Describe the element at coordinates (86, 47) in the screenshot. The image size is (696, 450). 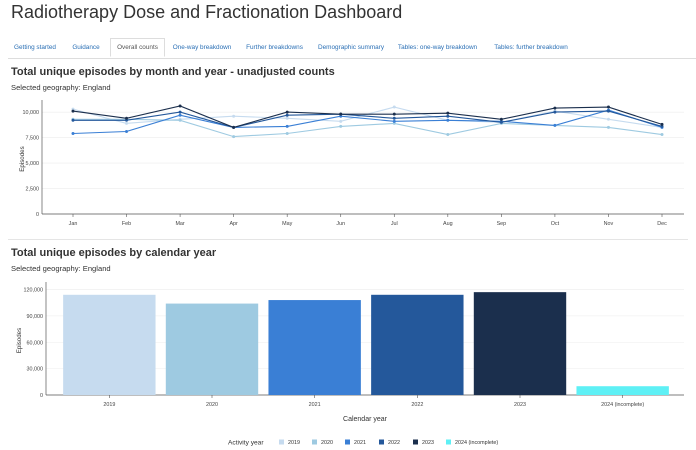
I see `tab-guidance: Guidance` at that location.